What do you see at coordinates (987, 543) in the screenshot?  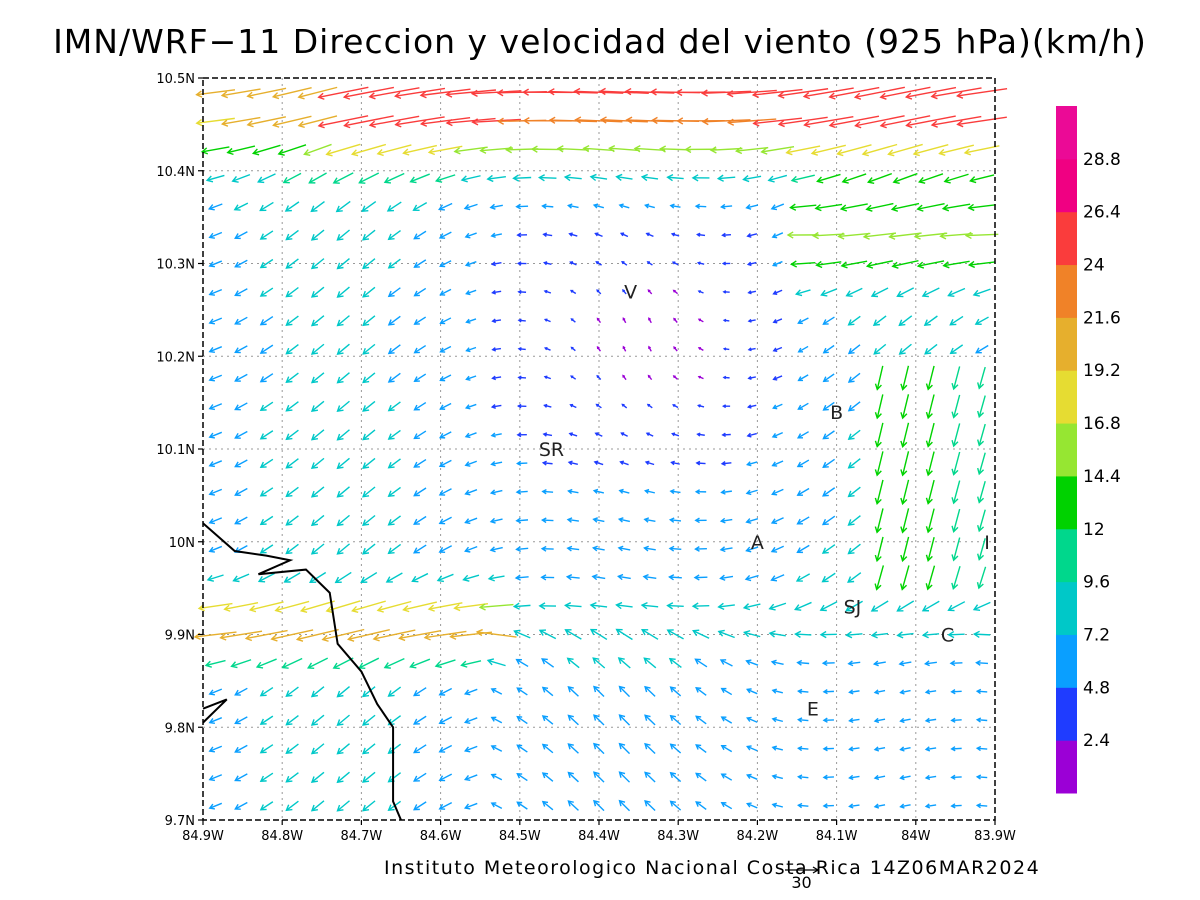 I see `place-label: I` at bounding box center [987, 543].